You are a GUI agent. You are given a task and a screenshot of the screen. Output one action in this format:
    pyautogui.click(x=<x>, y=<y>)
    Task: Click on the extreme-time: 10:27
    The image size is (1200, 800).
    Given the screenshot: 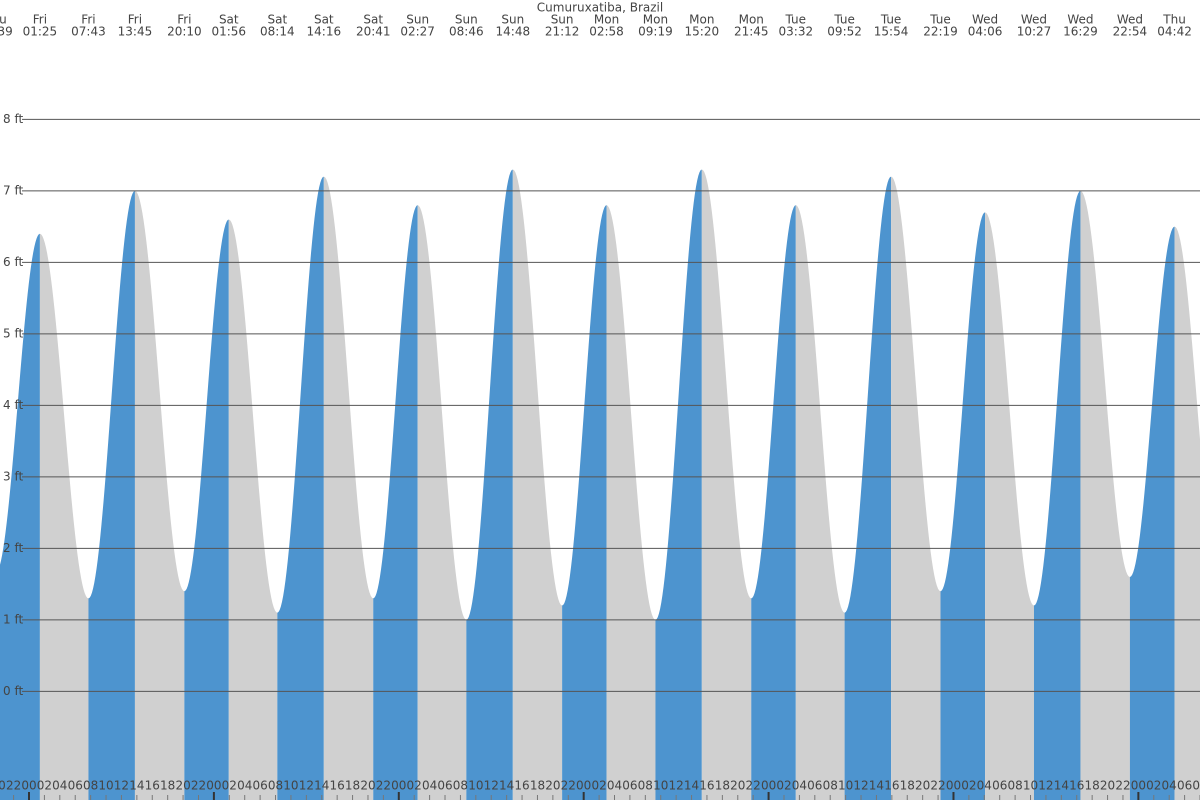 What is the action you would take?
    pyautogui.click(x=1034, y=32)
    